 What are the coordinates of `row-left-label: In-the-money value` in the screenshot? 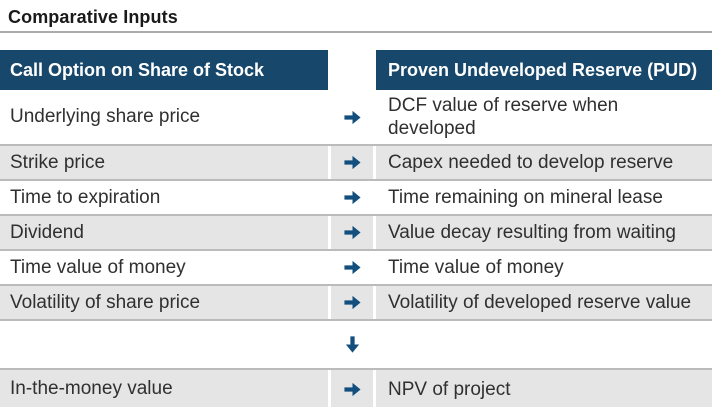 It's located at (164, 388).